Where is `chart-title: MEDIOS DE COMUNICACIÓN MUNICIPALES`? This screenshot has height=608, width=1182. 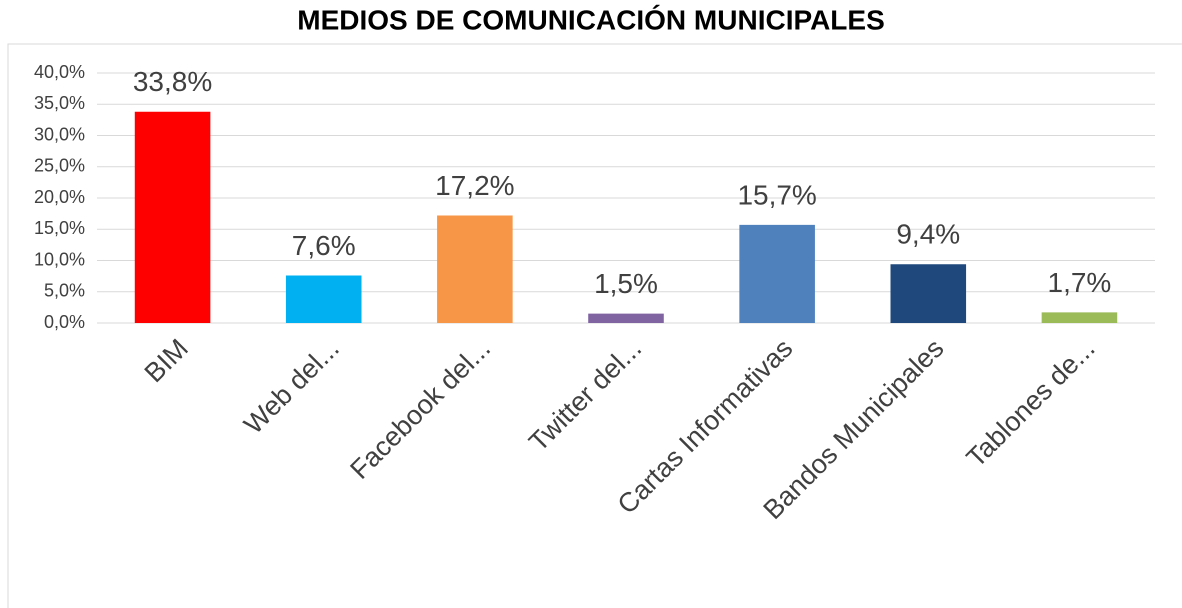 chart-title: MEDIOS DE COMUNICACIÓN MUNICIPALES is located at coordinates (591, 19).